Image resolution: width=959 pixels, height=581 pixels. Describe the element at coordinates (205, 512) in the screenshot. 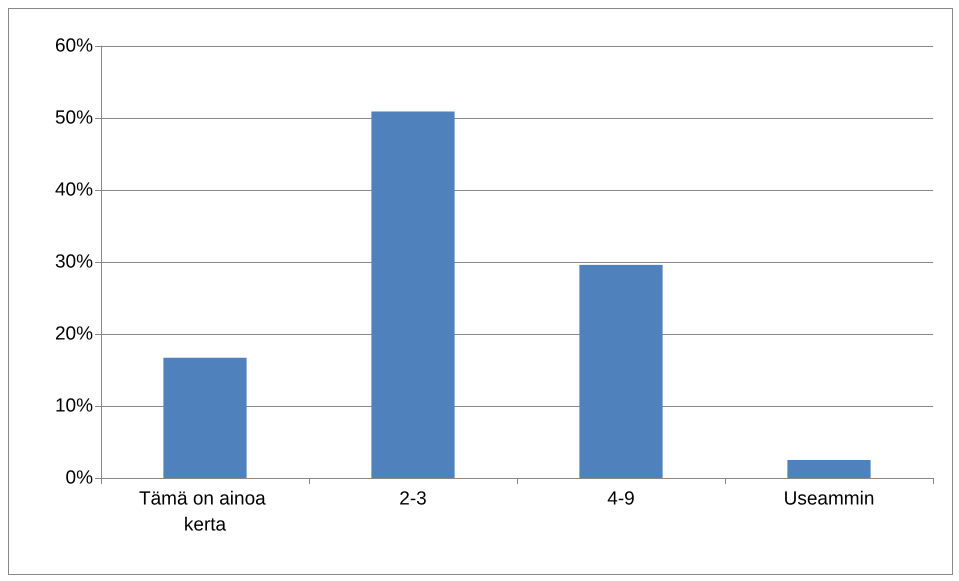

I see `x-tick-label: Tämä on ainoa kerta` at that location.